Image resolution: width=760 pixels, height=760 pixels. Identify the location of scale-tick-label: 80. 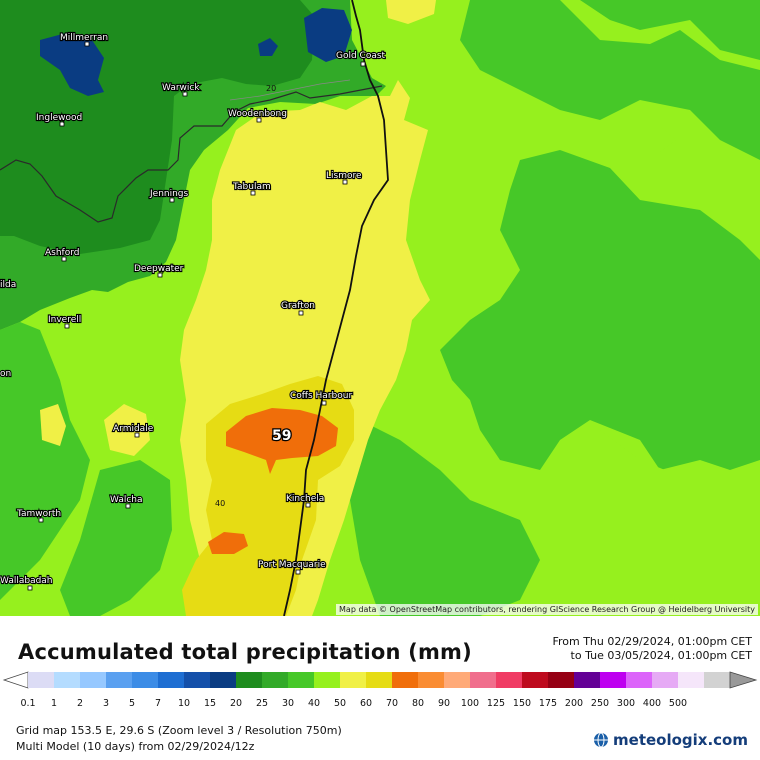
(418, 703).